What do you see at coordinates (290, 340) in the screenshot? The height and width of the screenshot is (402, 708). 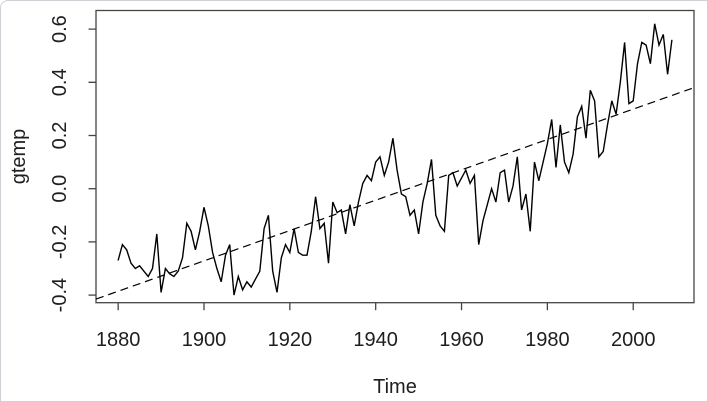 I see `x-axis-tick-label: 1920` at bounding box center [290, 340].